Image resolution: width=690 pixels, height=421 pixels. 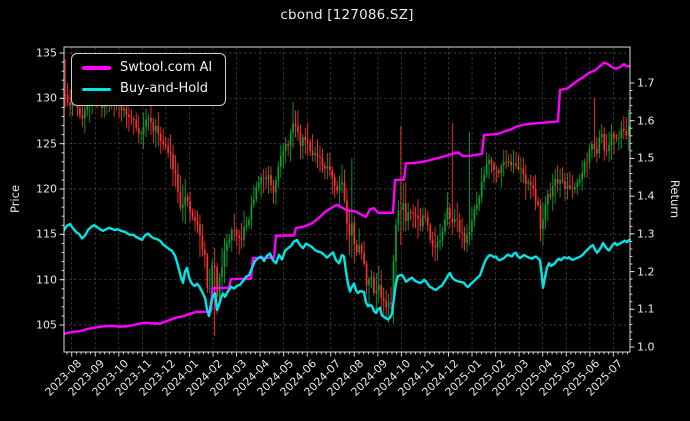 What do you see at coordinates (46, 98) in the screenshot?
I see `price-tick-label: 130` at bounding box center [46, 98].